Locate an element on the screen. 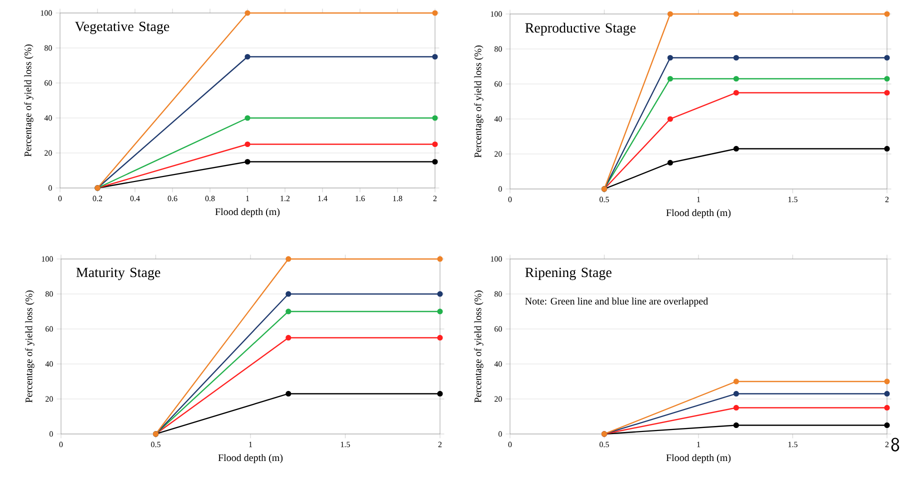 This screenshot has width=911, height=486. x-tick-label: 1.4 is located at coordinates (323, 199).